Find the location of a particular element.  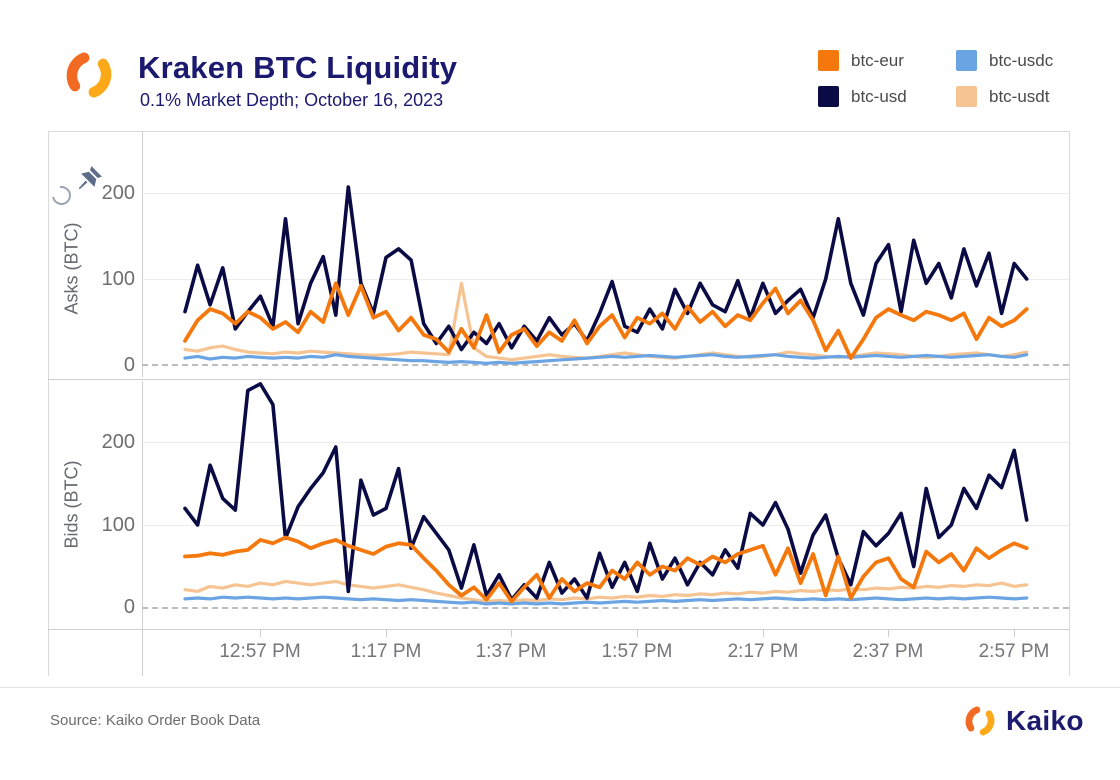

legend-item-btc-eur: btc-eur is located at coordinates (861, 60).